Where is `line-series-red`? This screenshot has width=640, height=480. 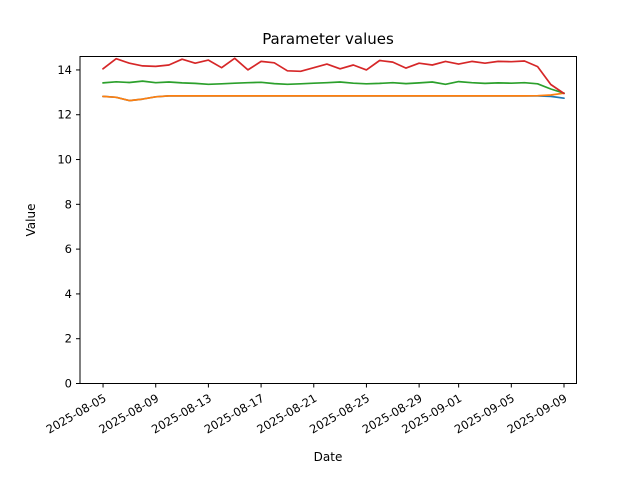 line-series-red is located at coordinates (333, 76).